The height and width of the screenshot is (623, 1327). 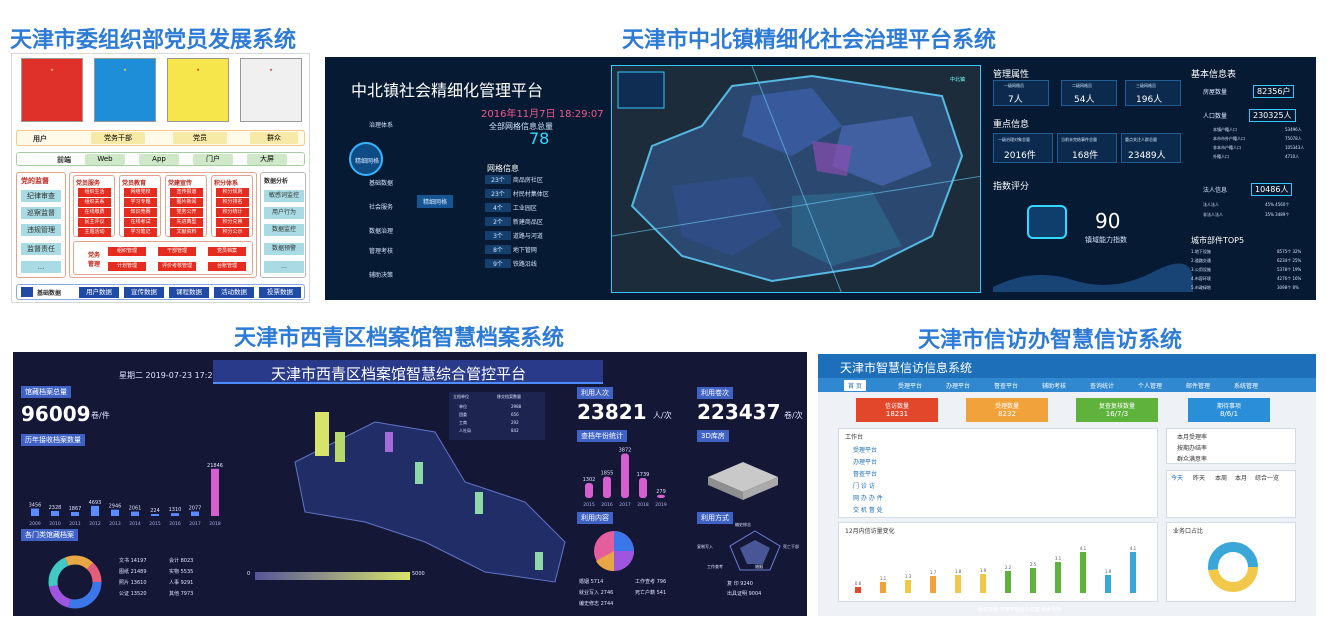 I want to click on service-item: 积分规则, so click(x=232, y=192).